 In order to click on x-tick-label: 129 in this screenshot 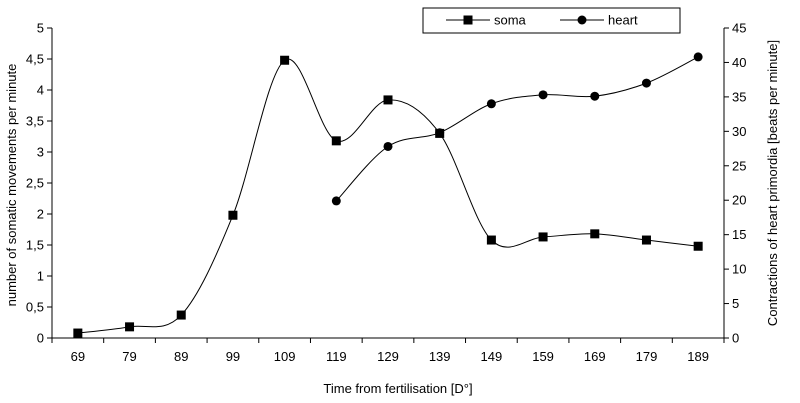, I will do `click(388, 356)`.